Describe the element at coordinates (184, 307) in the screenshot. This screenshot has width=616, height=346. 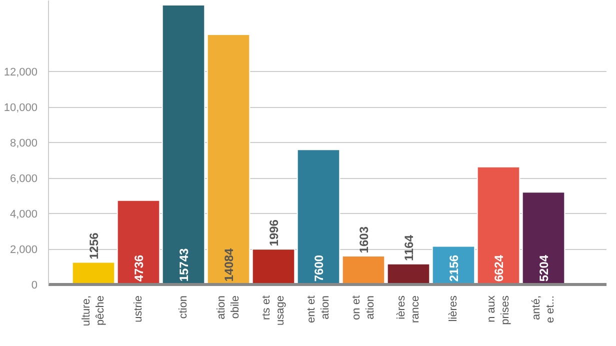
I see `x-tick-label: ction` at that location.